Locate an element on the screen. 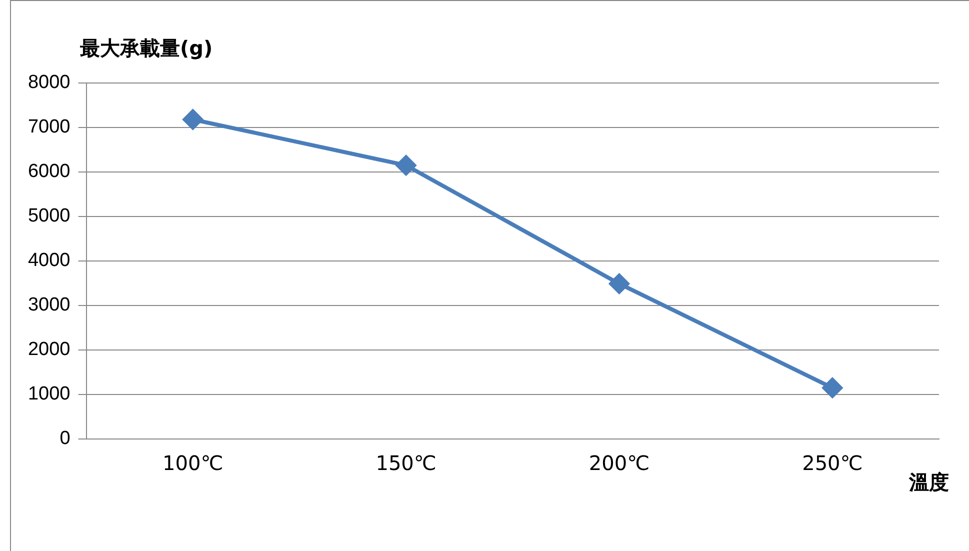 The width and height of the screenshot is (969, 551). y-tick-label: 2000 is located at coordinates (49, 349).